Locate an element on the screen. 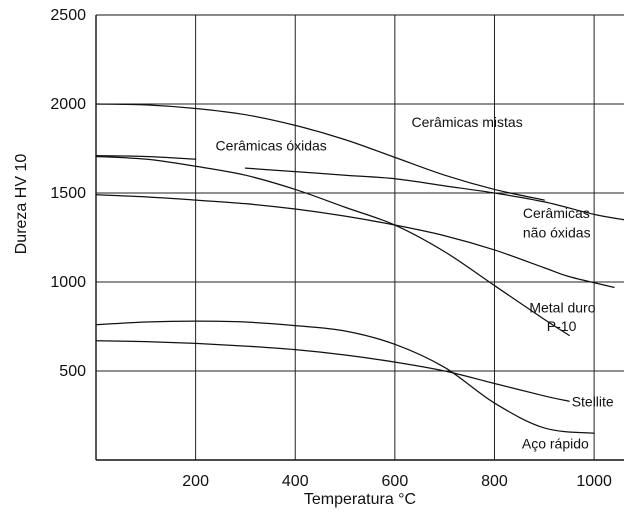  y-tick-label: 2500 is located at coordinates (68, 15).